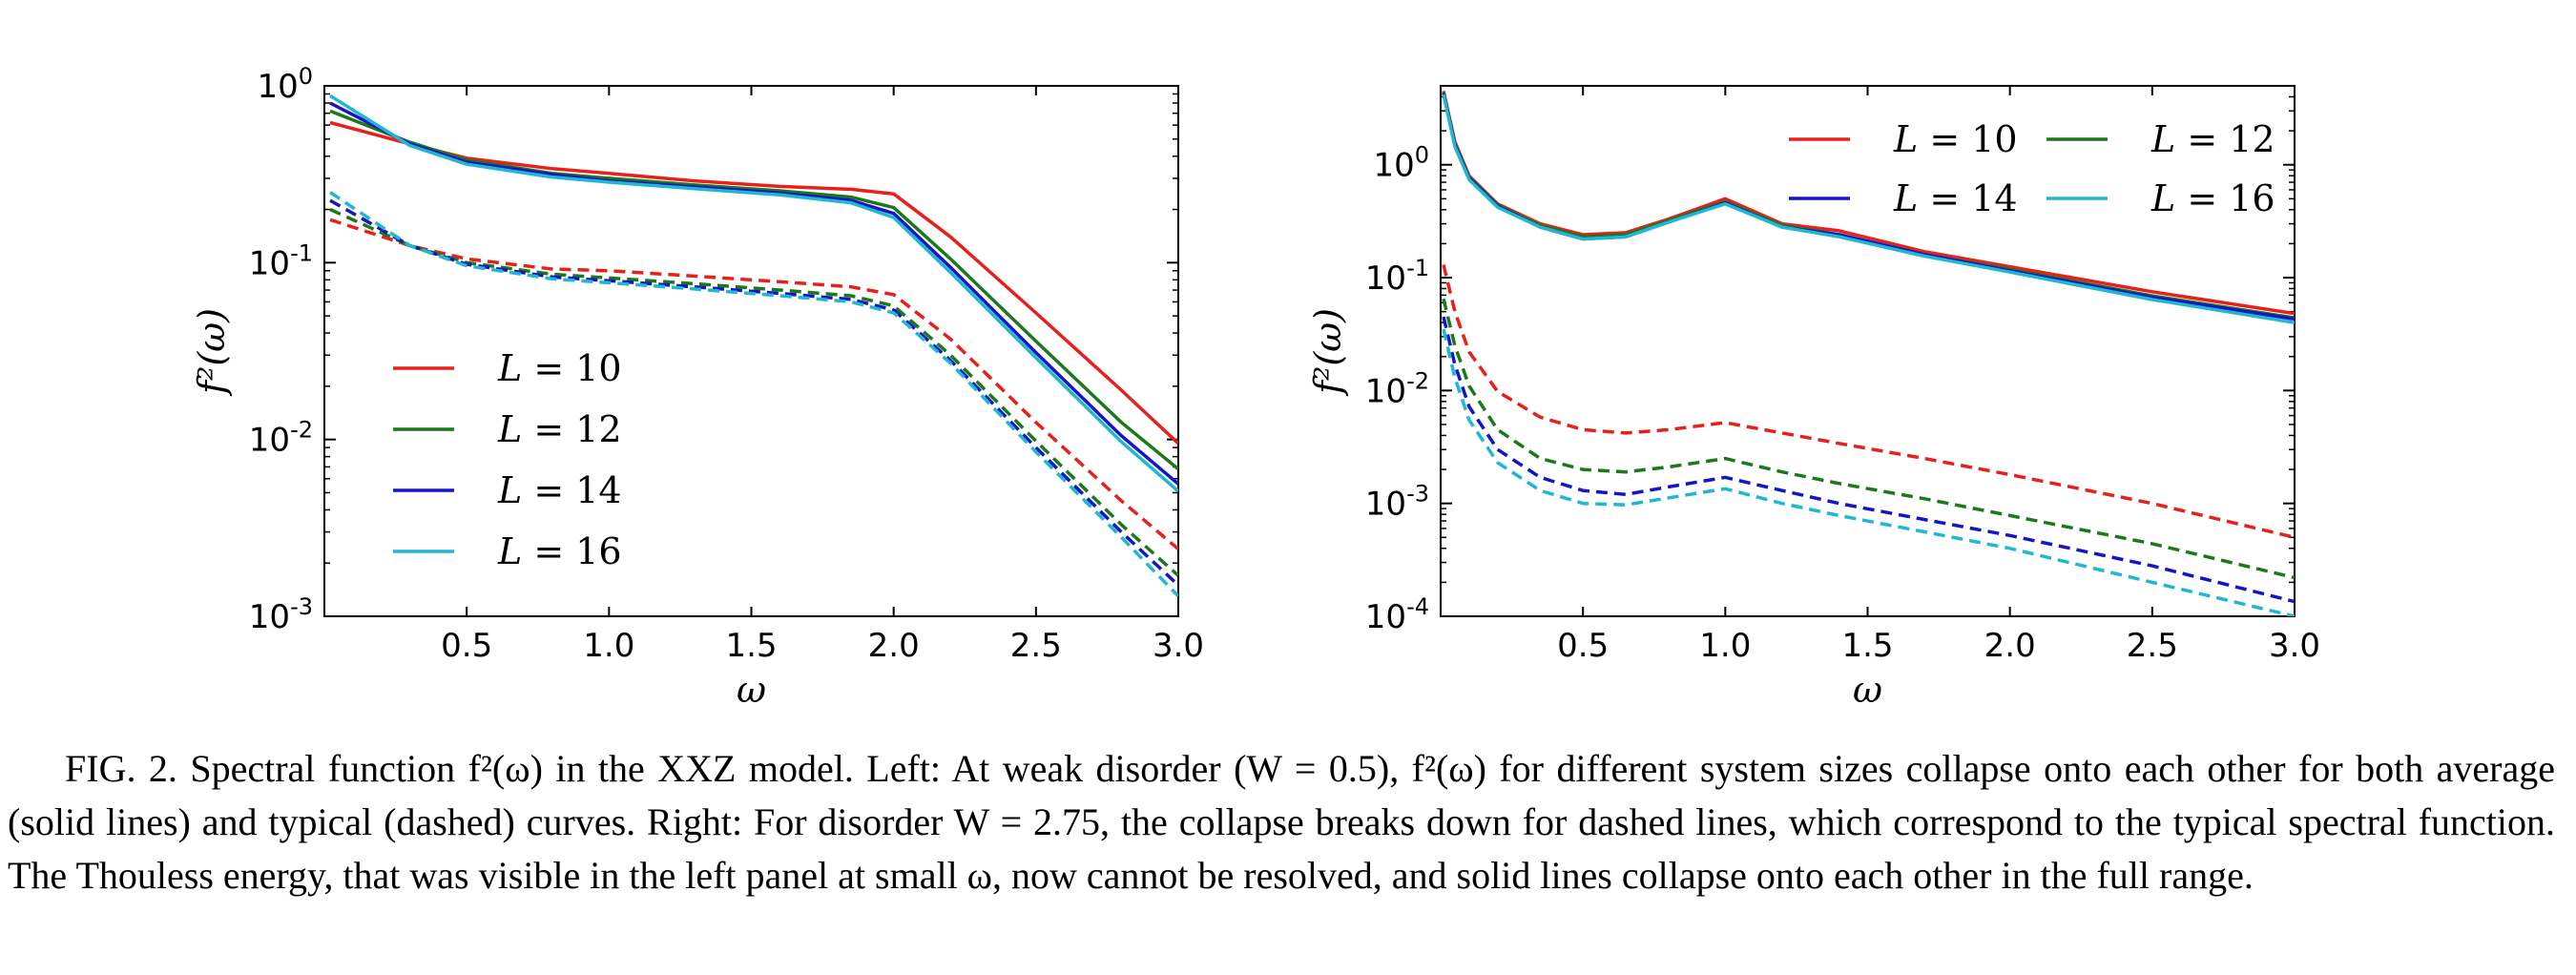 The width and height of the screenshot is (2576, 975). I want to click on y-tick-label: 10⁻⁴, so click(1397, 614).